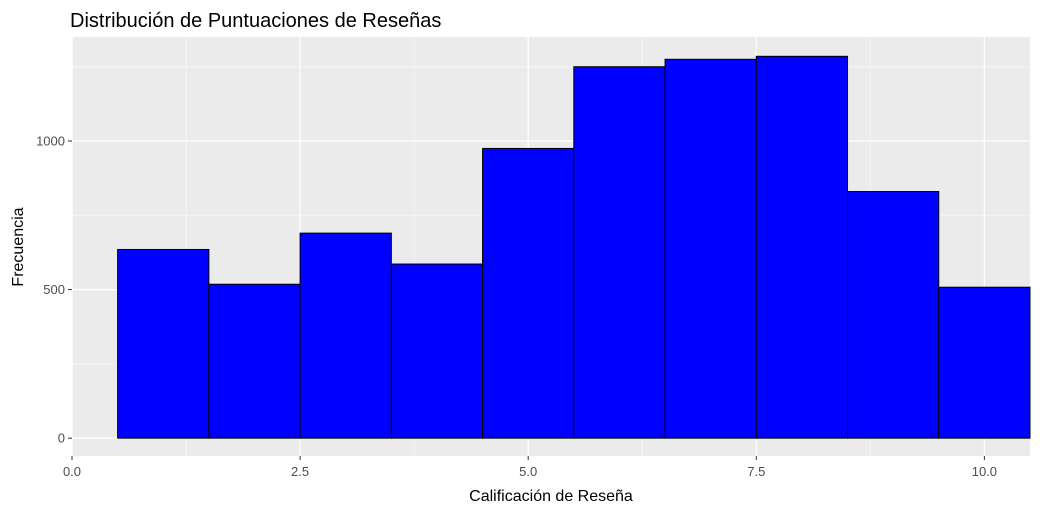 The width and height of the screenshot is (1040, 515). Describe the element at coordinates (255, 21) in the screenshot. I see `chart-title: Distribución de Puntuaciones de Reseñas` at that location.